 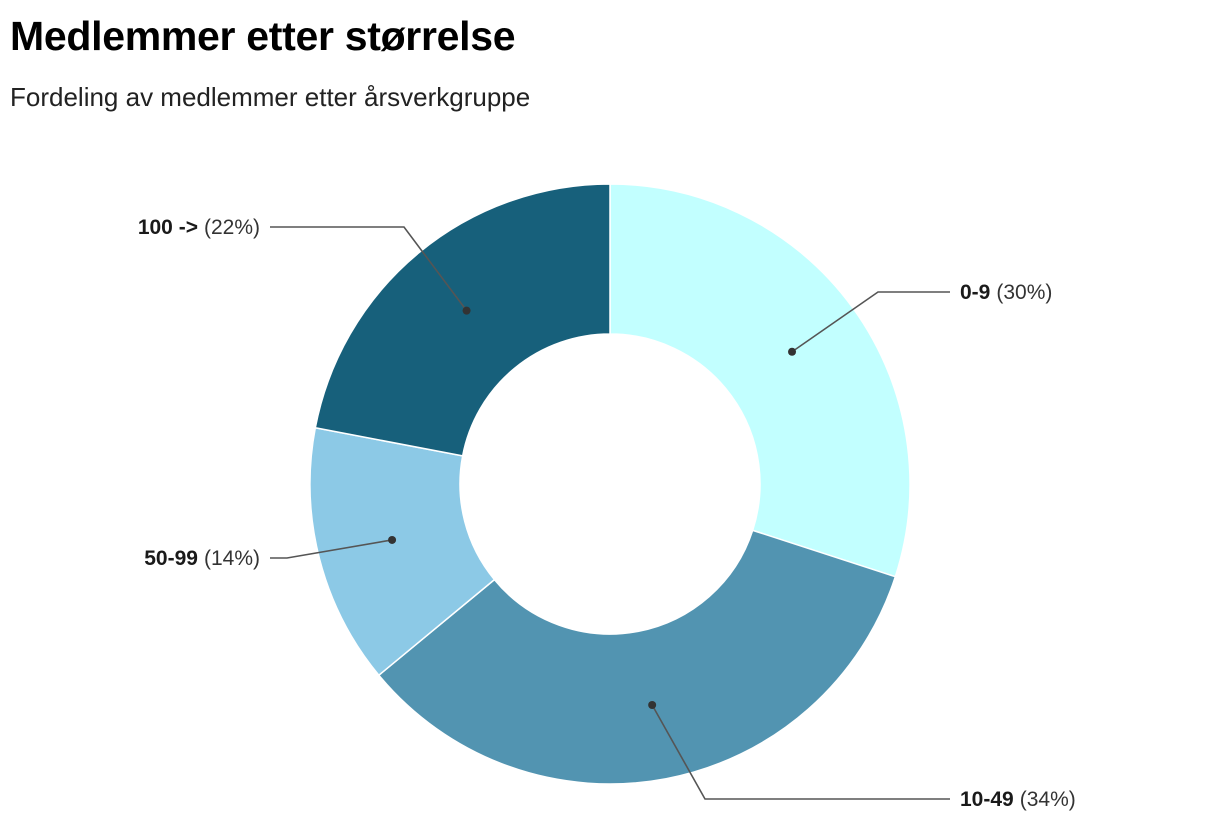 What do you see at coordinates (171, 558) in the screenshot?
I see `slice-label-name: 50-99` at bounding box center [171, 558].